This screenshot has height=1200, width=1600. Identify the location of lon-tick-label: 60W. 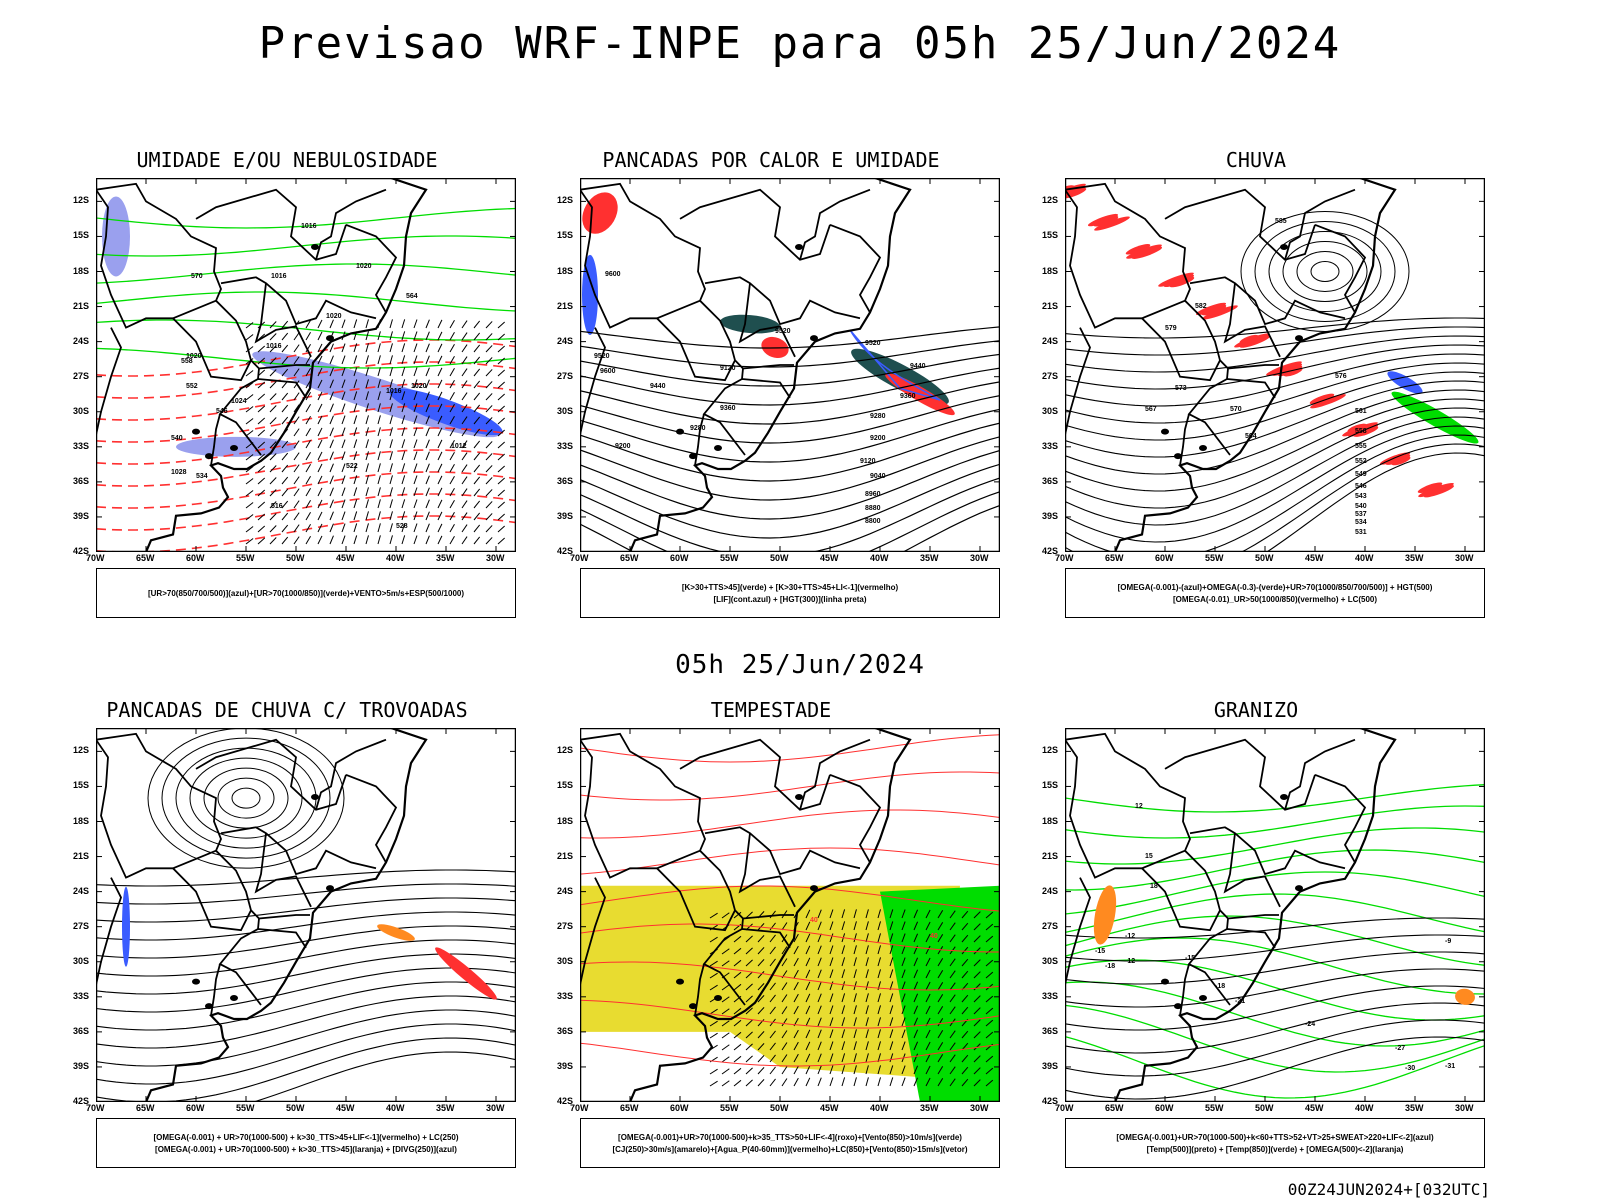
(679, 558).